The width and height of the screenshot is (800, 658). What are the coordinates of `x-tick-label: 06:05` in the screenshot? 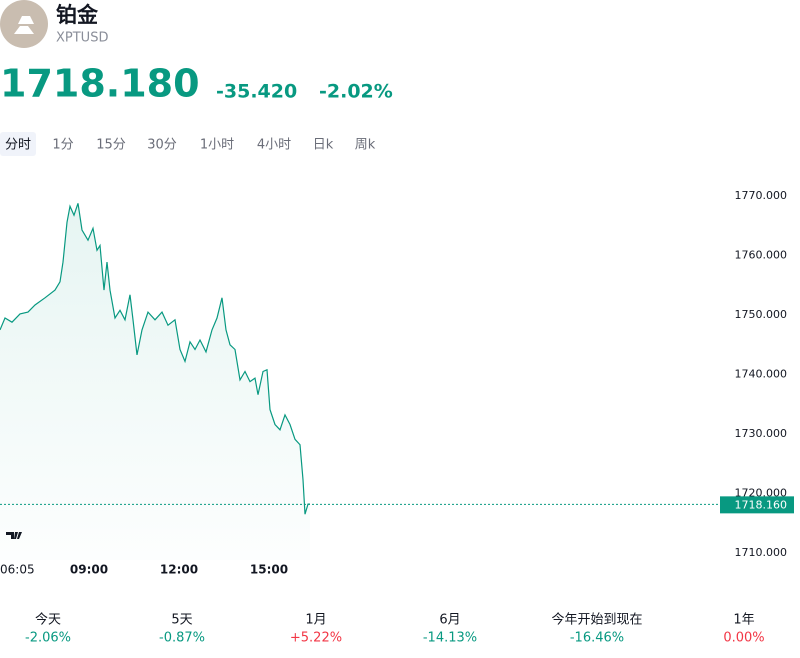 It's located at (17, 570).